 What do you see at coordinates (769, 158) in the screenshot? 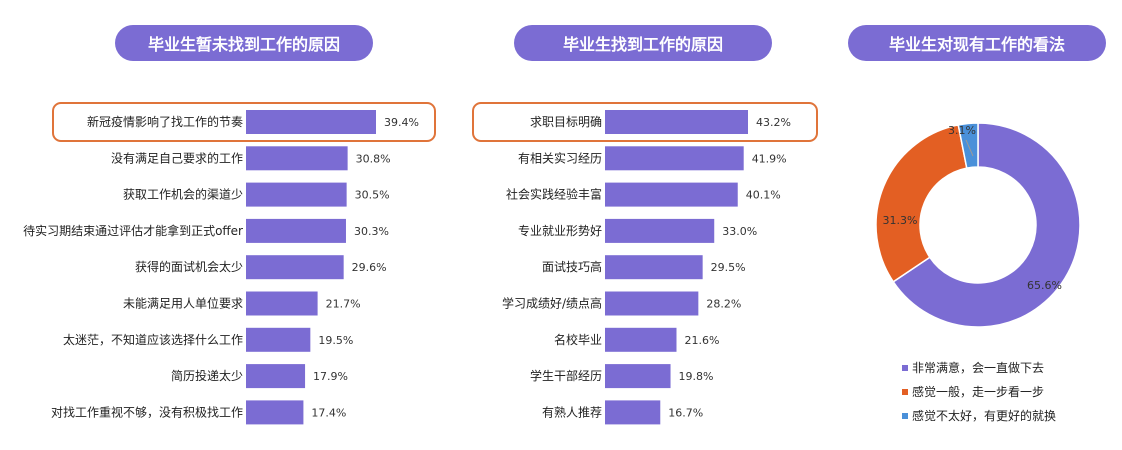
I see `chart2-value-label-2: 41.9%` at bounding box center [769, 158].